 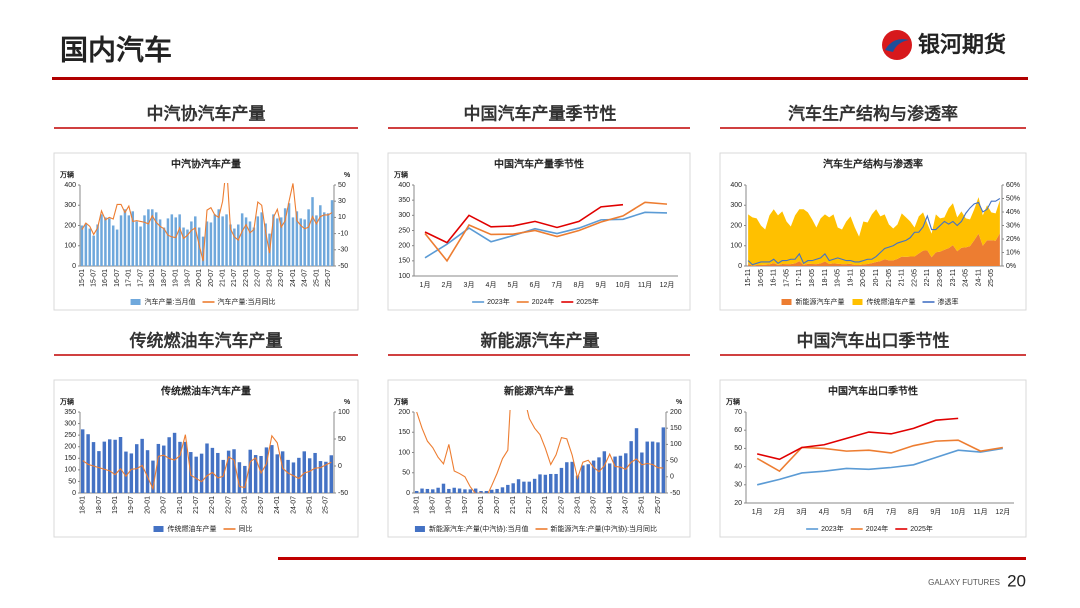 I want to click on x-tick-label: 4月, so click(x=491, y=285).